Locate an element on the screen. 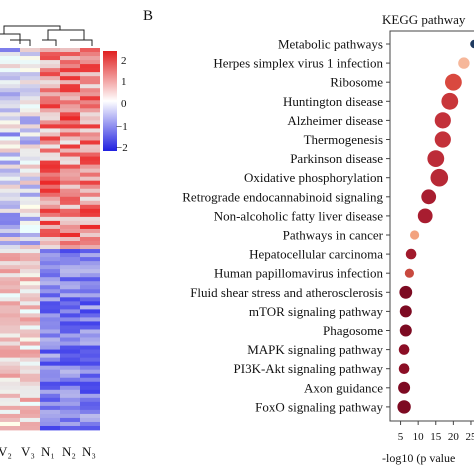 This screenshot has height=474, width=474. heatmap-column-labels: V₂ V₃ N₁ N₂ N₃ is located at coordinates (48, 451).